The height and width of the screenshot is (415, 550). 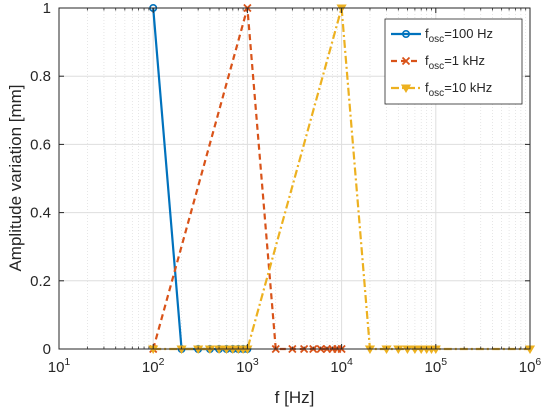 What do you see at coordinates (40, 213) in the screenshot?
I see `y-tick-label: 0.4` at bounding box center [40, 213].